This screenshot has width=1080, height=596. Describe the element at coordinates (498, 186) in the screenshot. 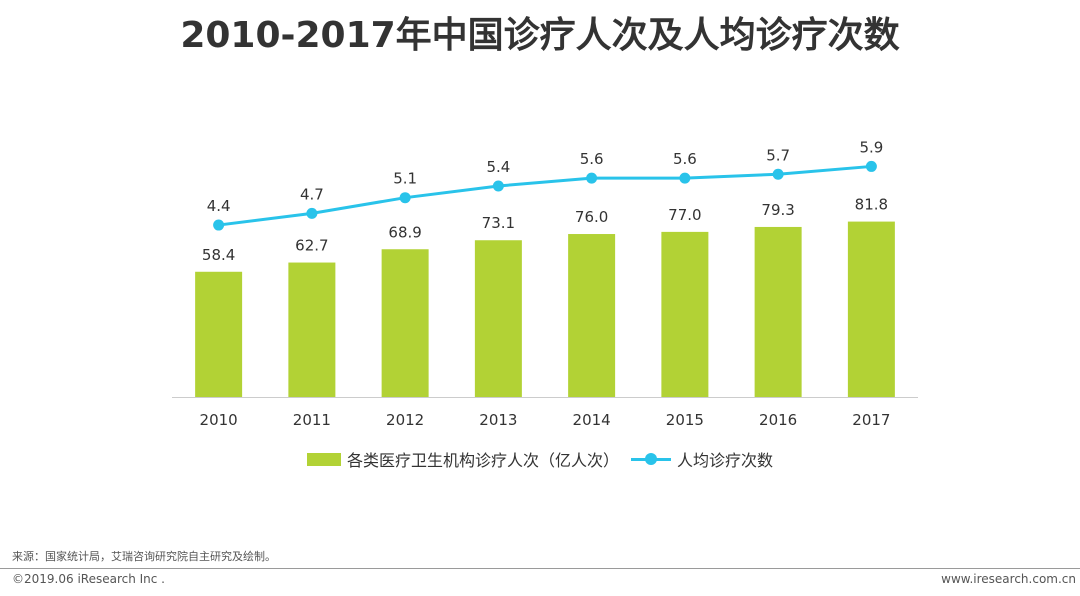

I see `line-point-2013` at that location.